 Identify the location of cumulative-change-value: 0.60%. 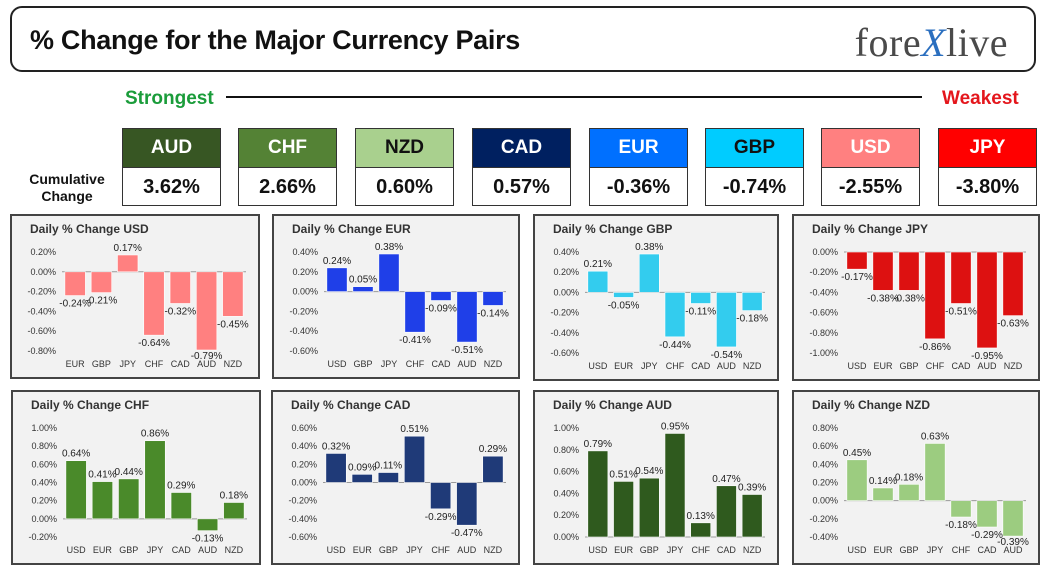
(404, 187).